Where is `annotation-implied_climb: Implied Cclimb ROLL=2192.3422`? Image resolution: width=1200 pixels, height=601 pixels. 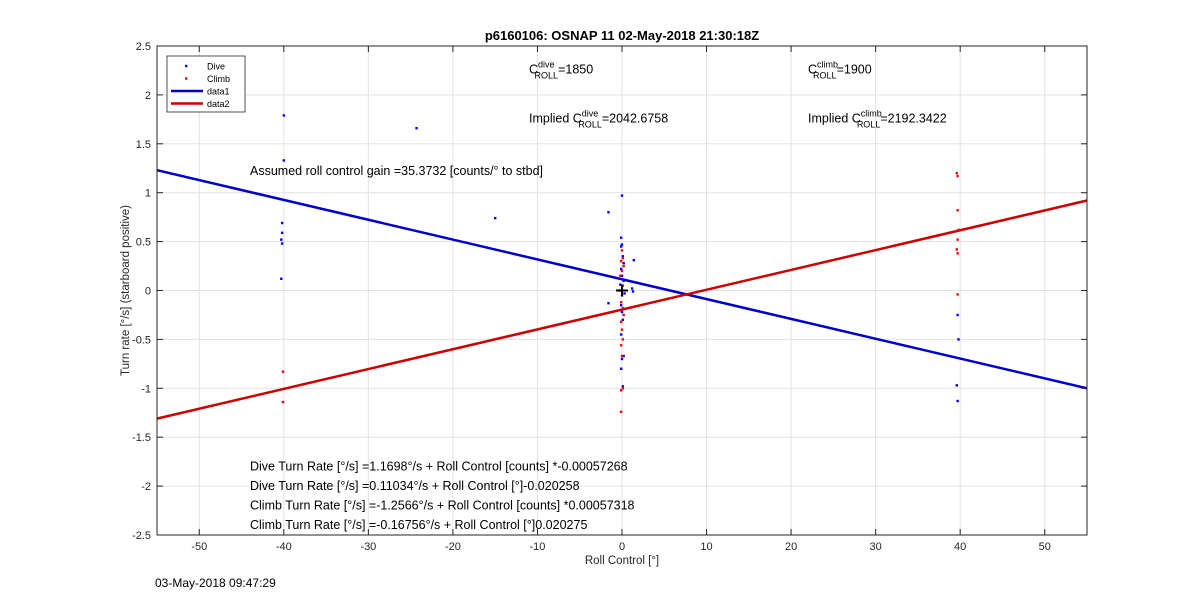
annotation-implied_climb: Implied Cclimb ROLL=2192.3422 is located at coordinates (877, 118).